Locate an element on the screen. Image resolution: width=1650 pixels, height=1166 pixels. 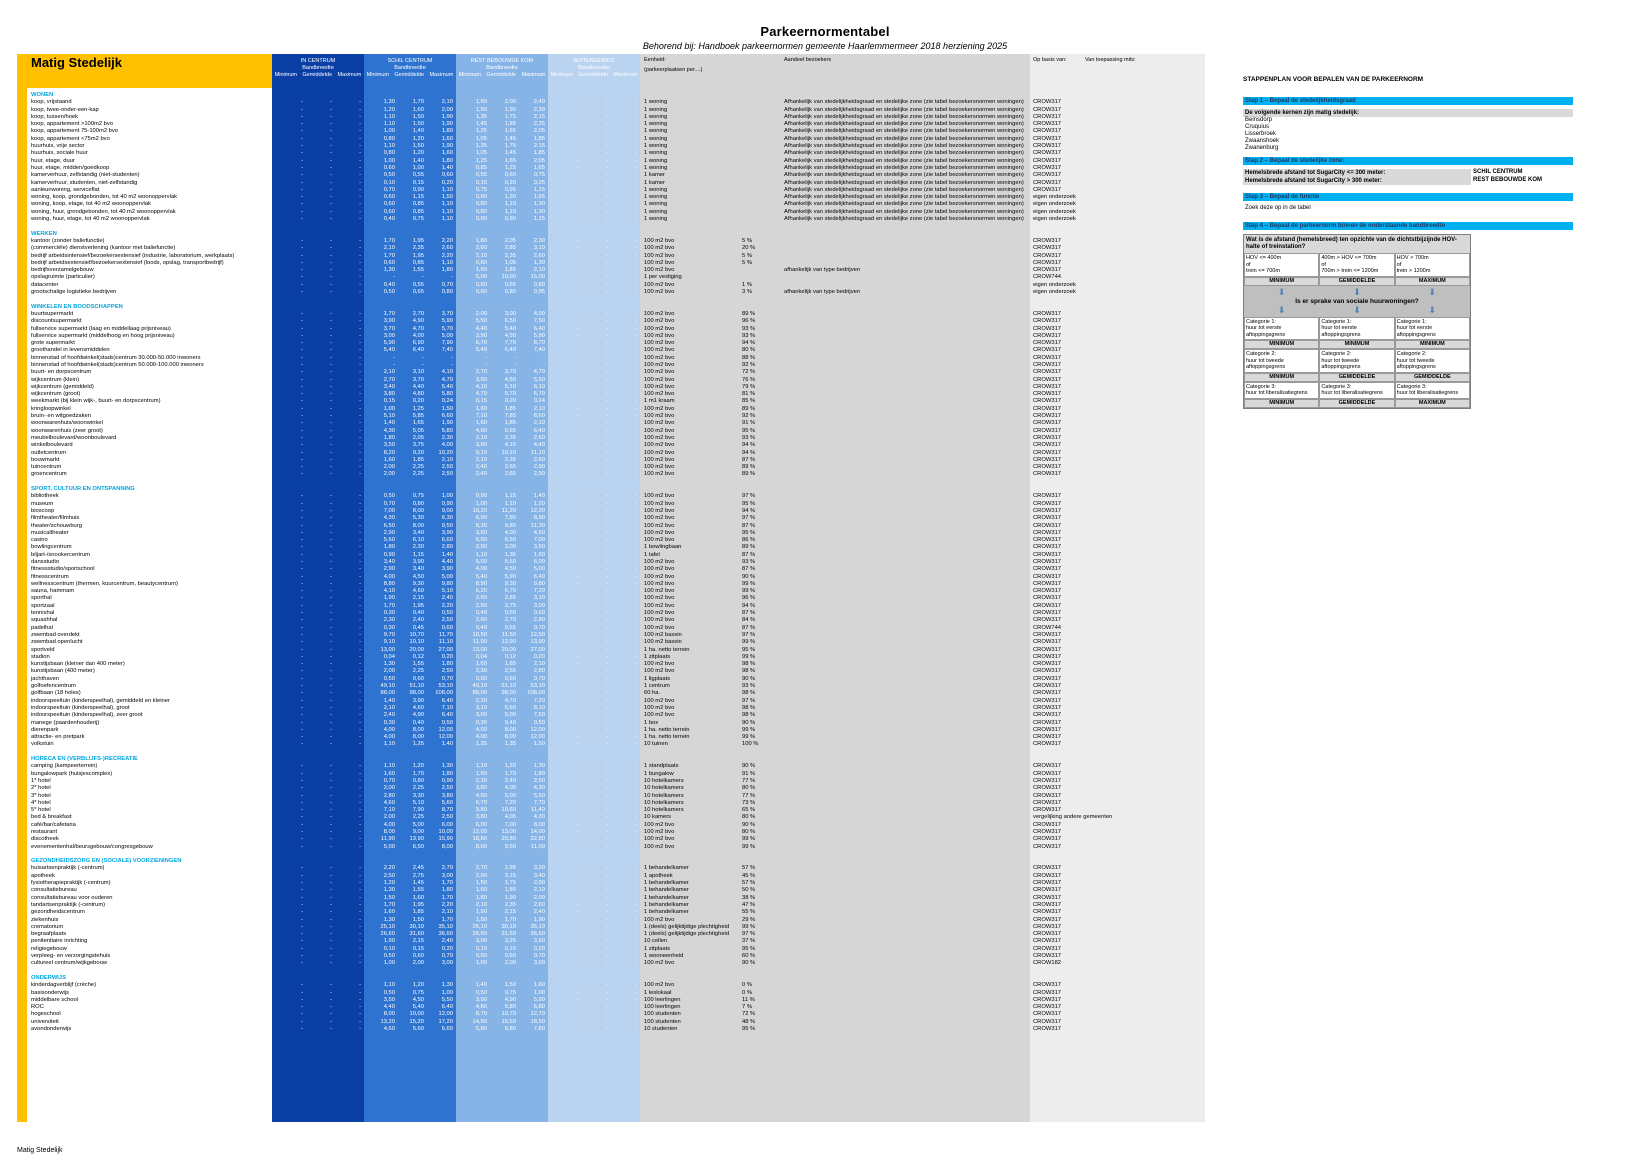
source: CROW744 is located at coordinates (1047, 277).